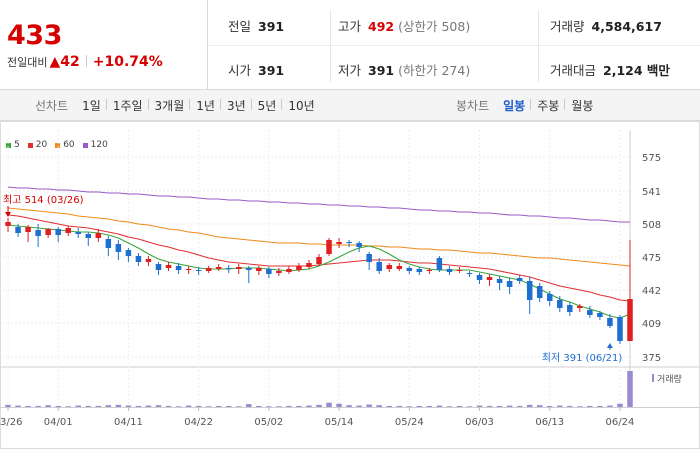 This screenshot has width=700, height=450. Describe the element at coordinates (527, 105) in the screenshot. I see `candle-chart-tabs: 봉차트 일봉 주봉 월봉` at that location.